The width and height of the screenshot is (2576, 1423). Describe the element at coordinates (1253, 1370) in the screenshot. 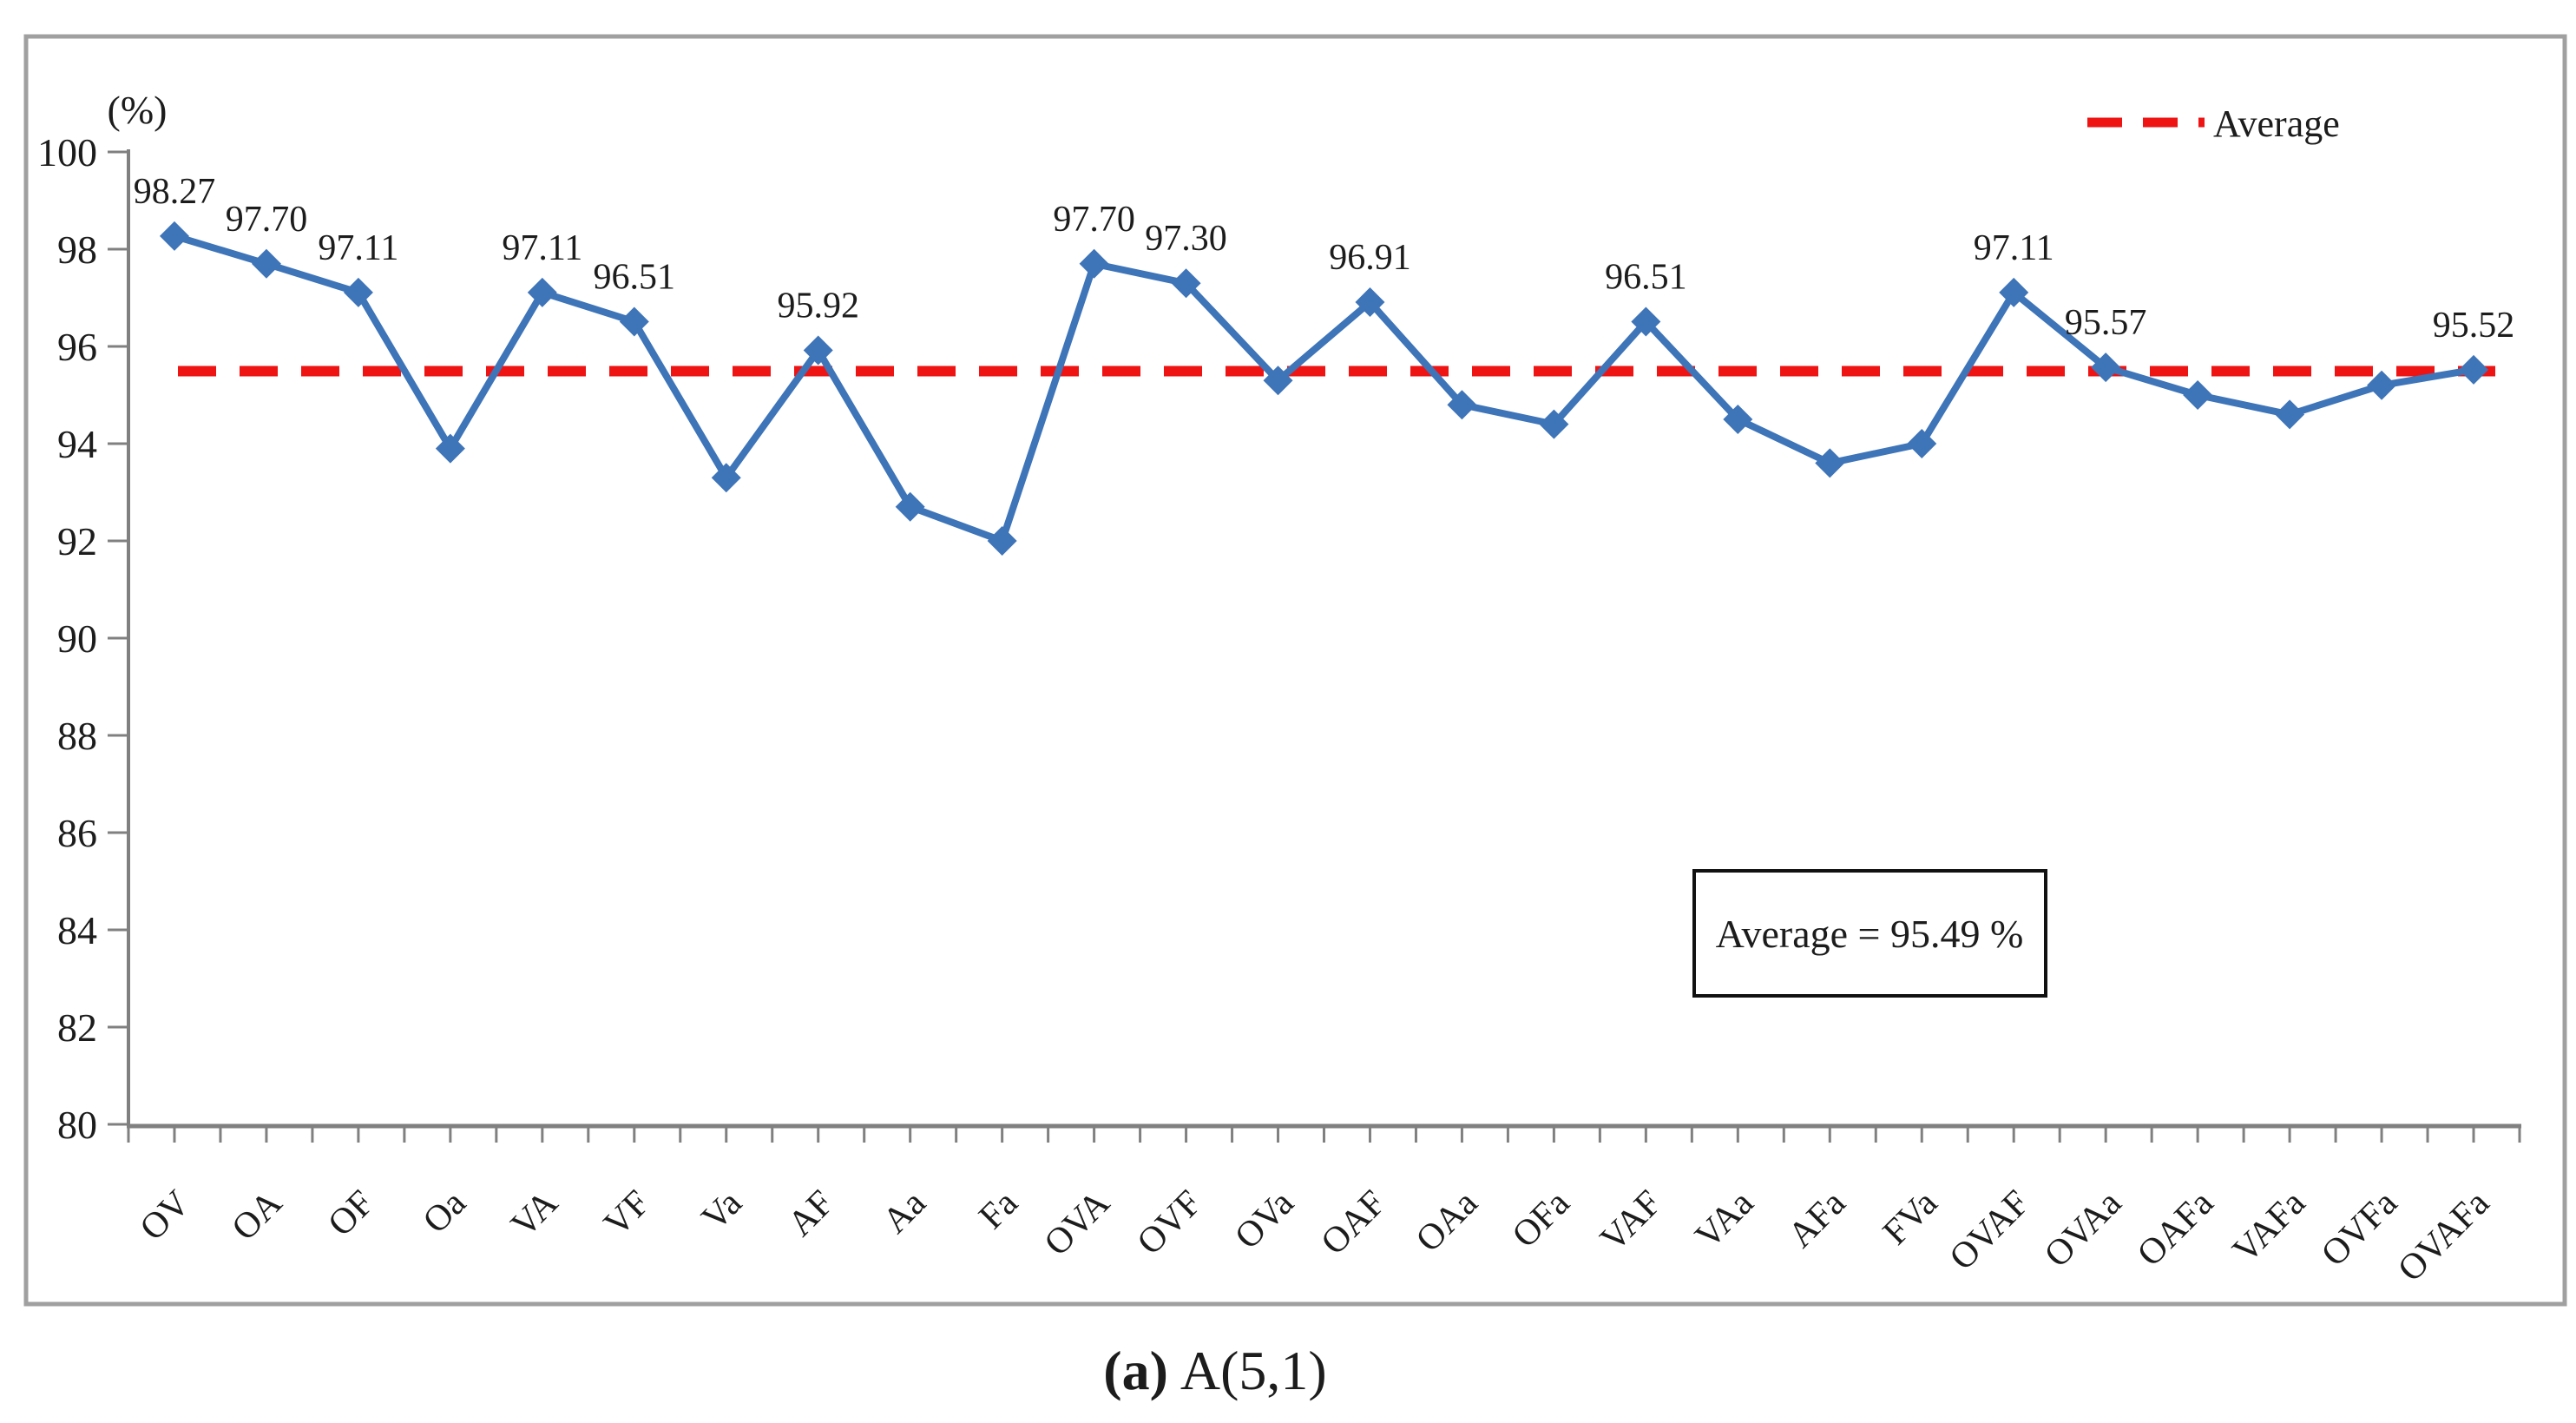

I see `caption-title: A(5,1)` at that location.